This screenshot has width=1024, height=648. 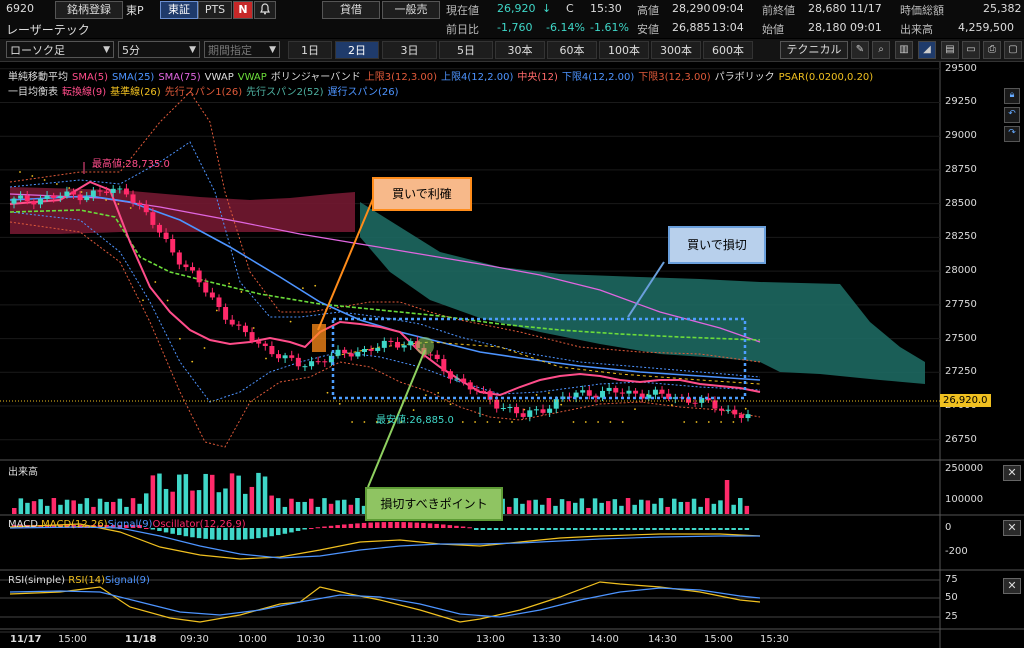 I want to click on close-volume-pane-button: ✕, so click(x=1012, y=473).